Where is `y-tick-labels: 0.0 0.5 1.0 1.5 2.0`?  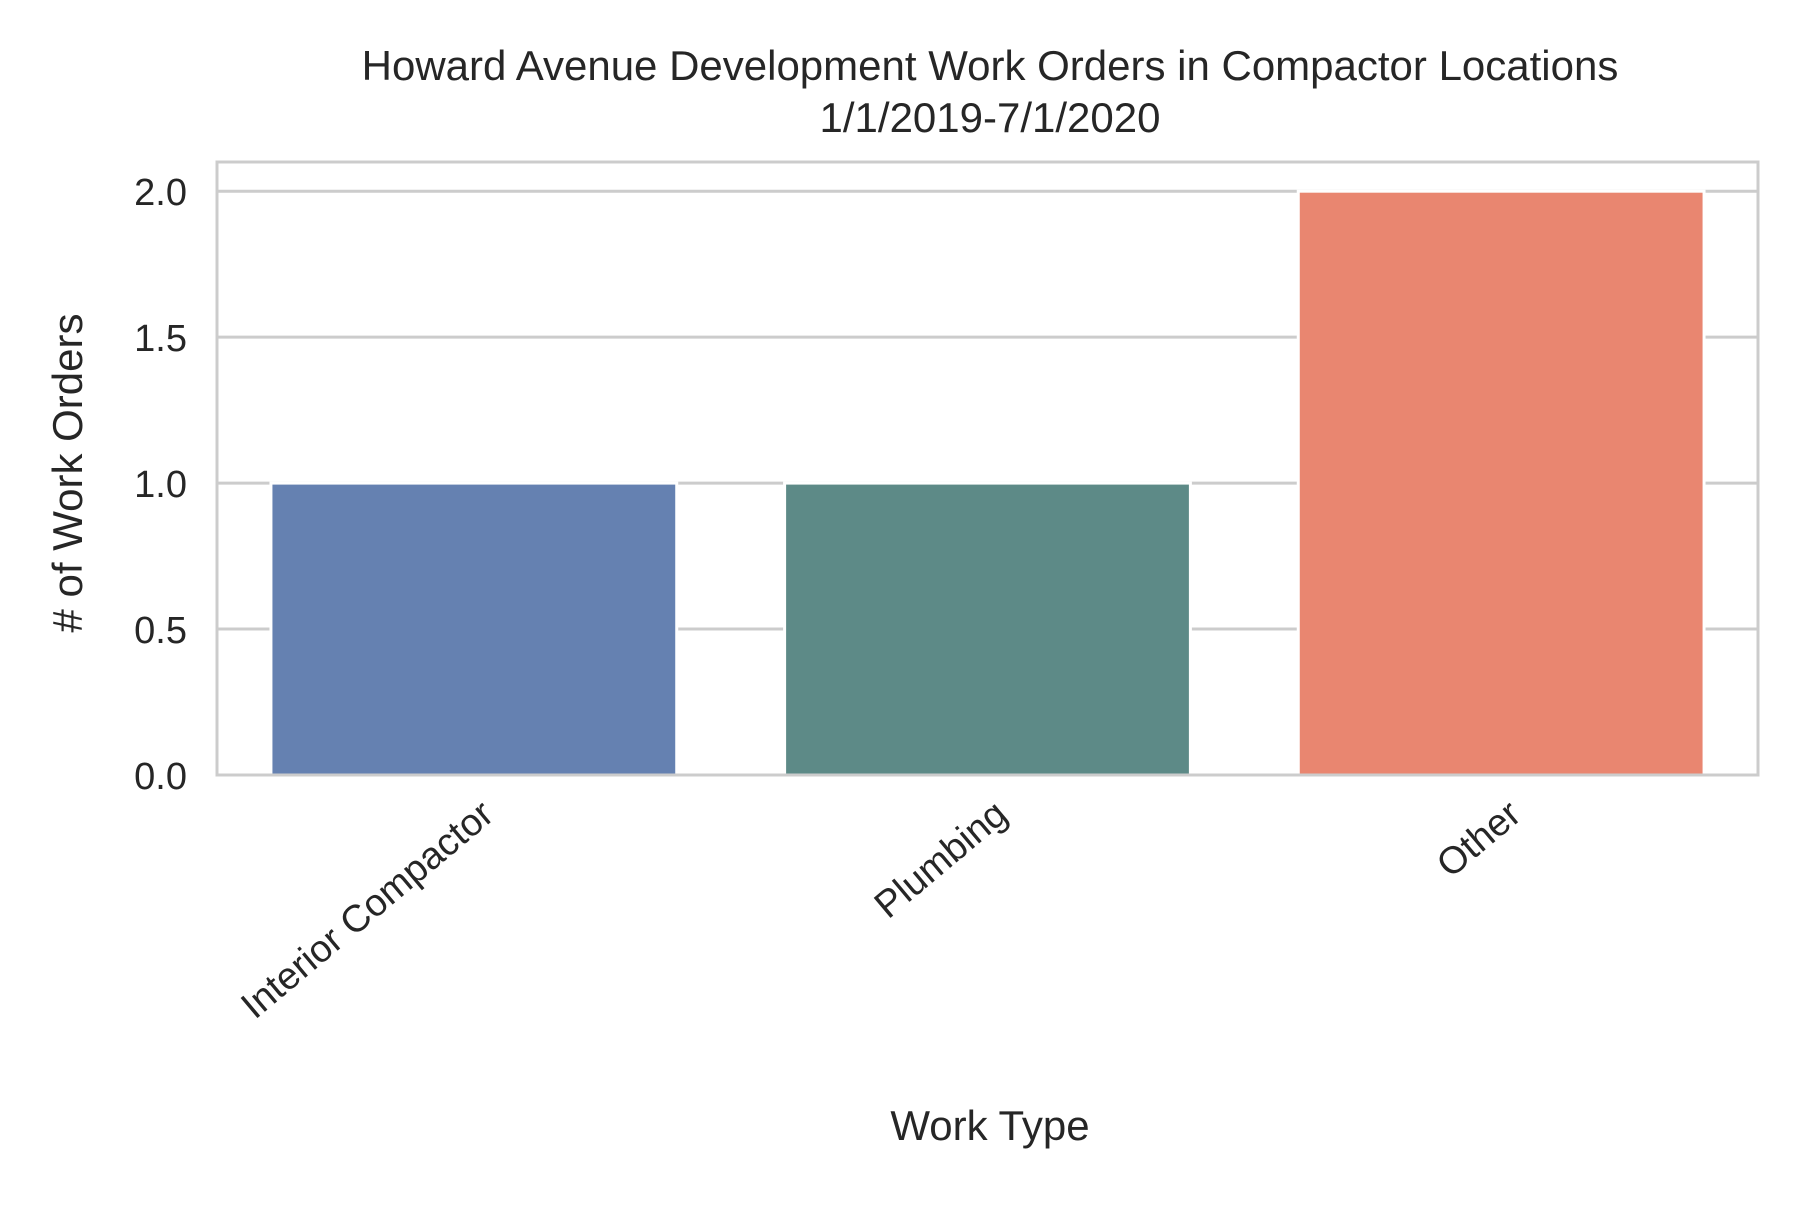 y-tick-labels: 0.0 0.5 1.0 1.5 2.0 is located at coordinates (160, 485).